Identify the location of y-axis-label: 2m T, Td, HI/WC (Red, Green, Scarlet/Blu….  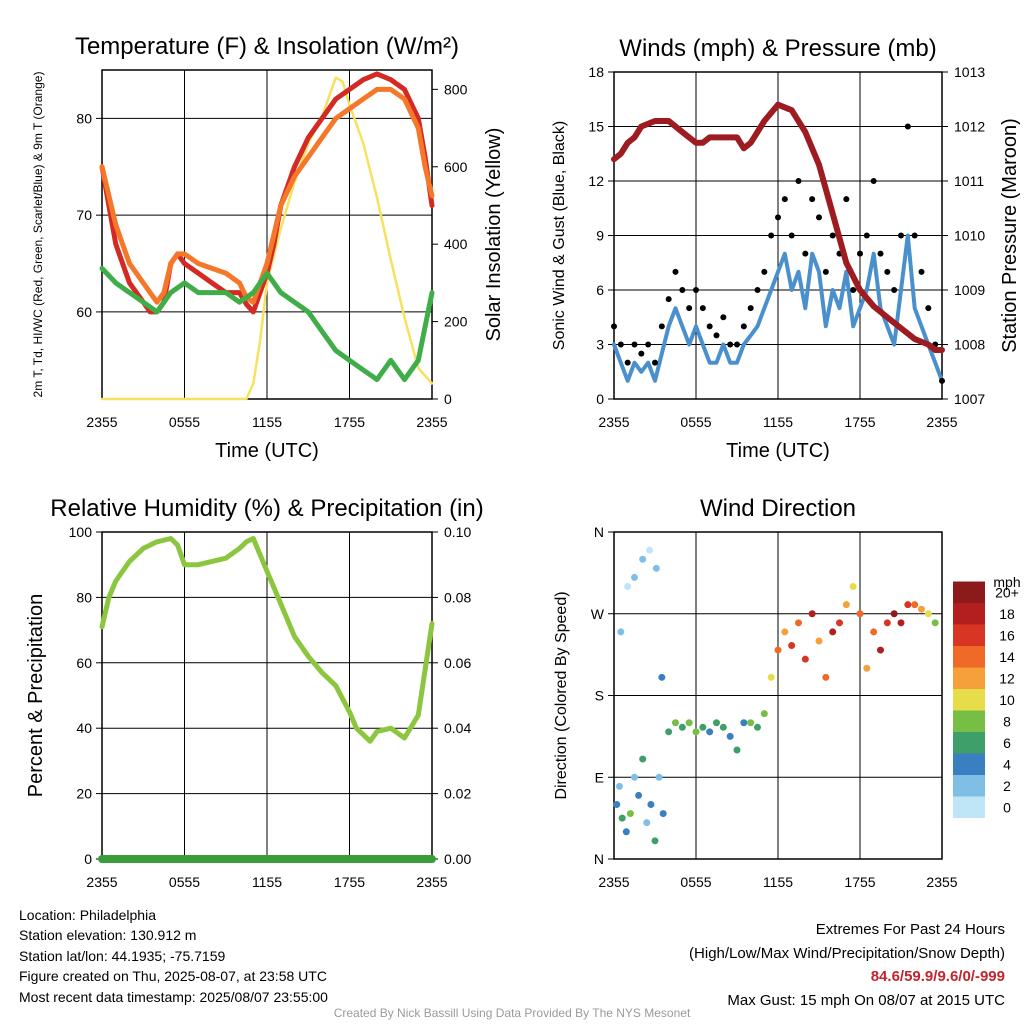
(38, 235).